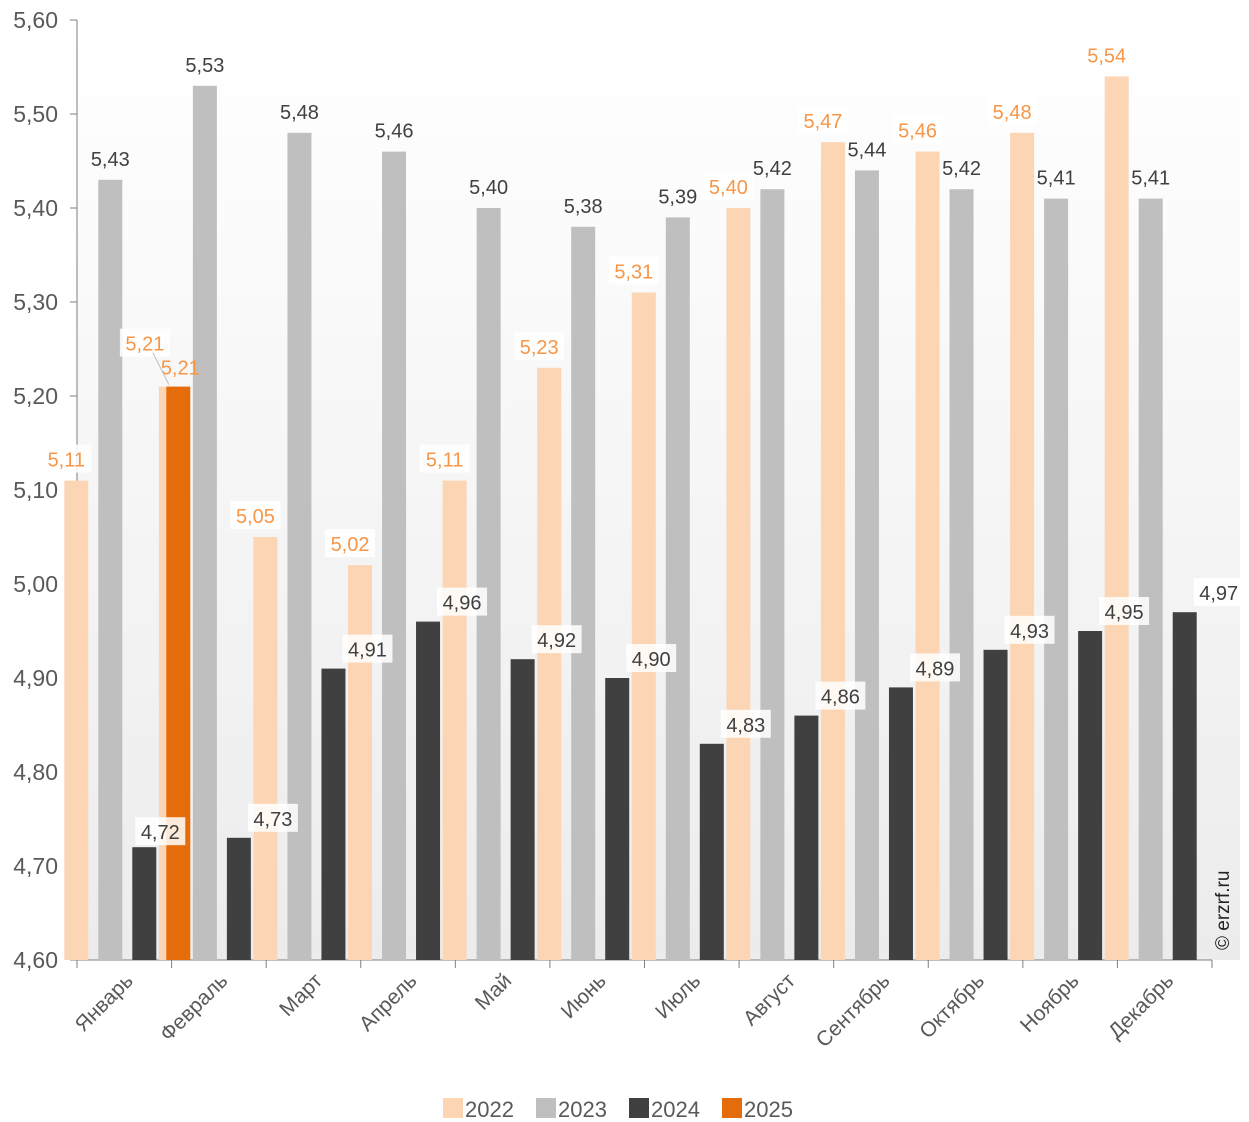 Image resolution: width=1249 pixels, height=1122 pixels. I want to click on y-tick-label: 5,60, so click(35, 20).